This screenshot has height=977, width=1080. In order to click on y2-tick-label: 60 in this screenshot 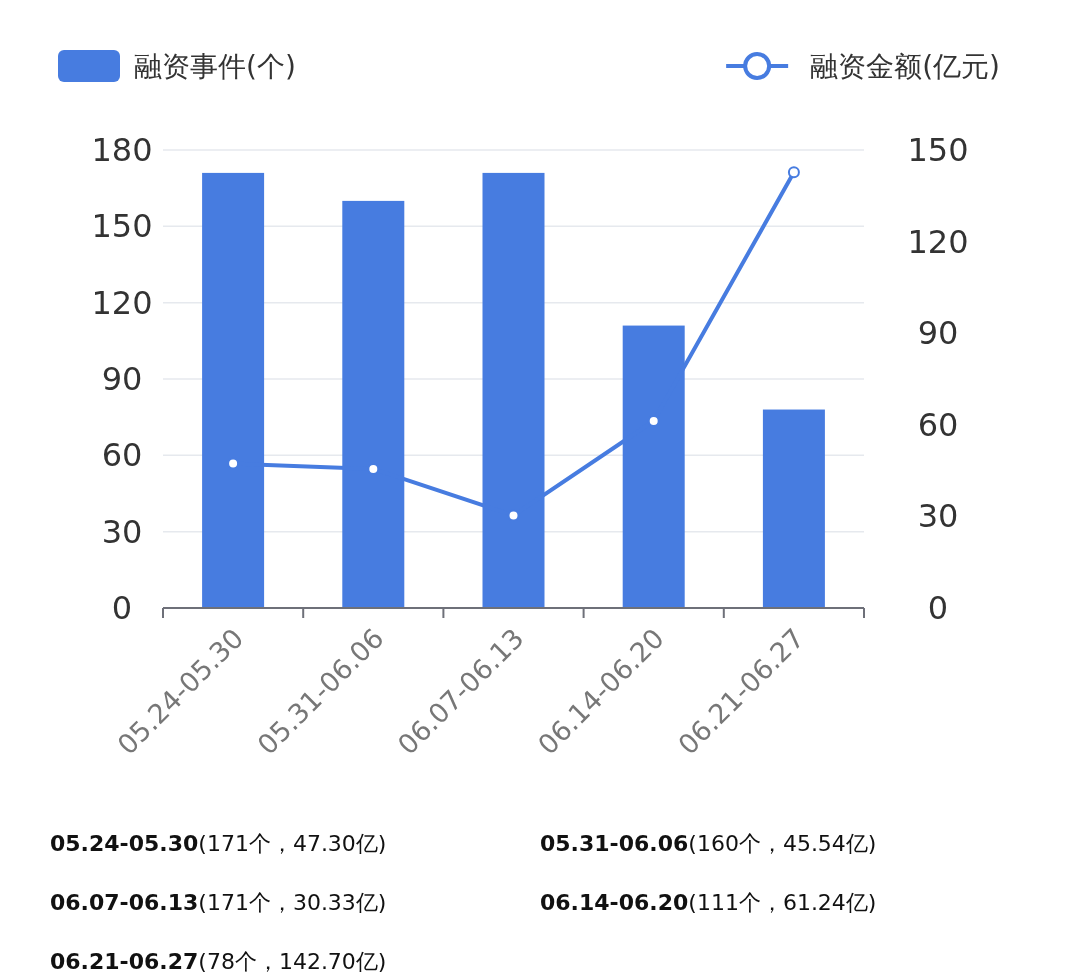, I will do `click(938, 424)`.